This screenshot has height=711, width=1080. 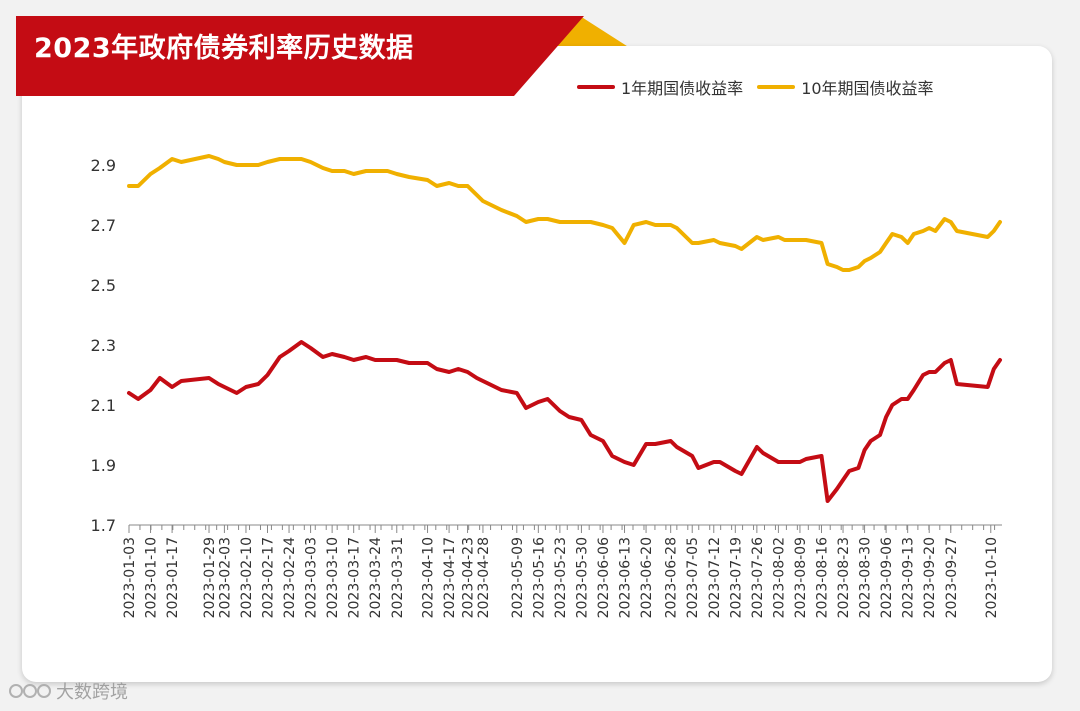 What do you see at coordinates (779, 577) in the screenshot?
I see `x-tick-label: 2023-08-02` at bounding box center [779, 577].